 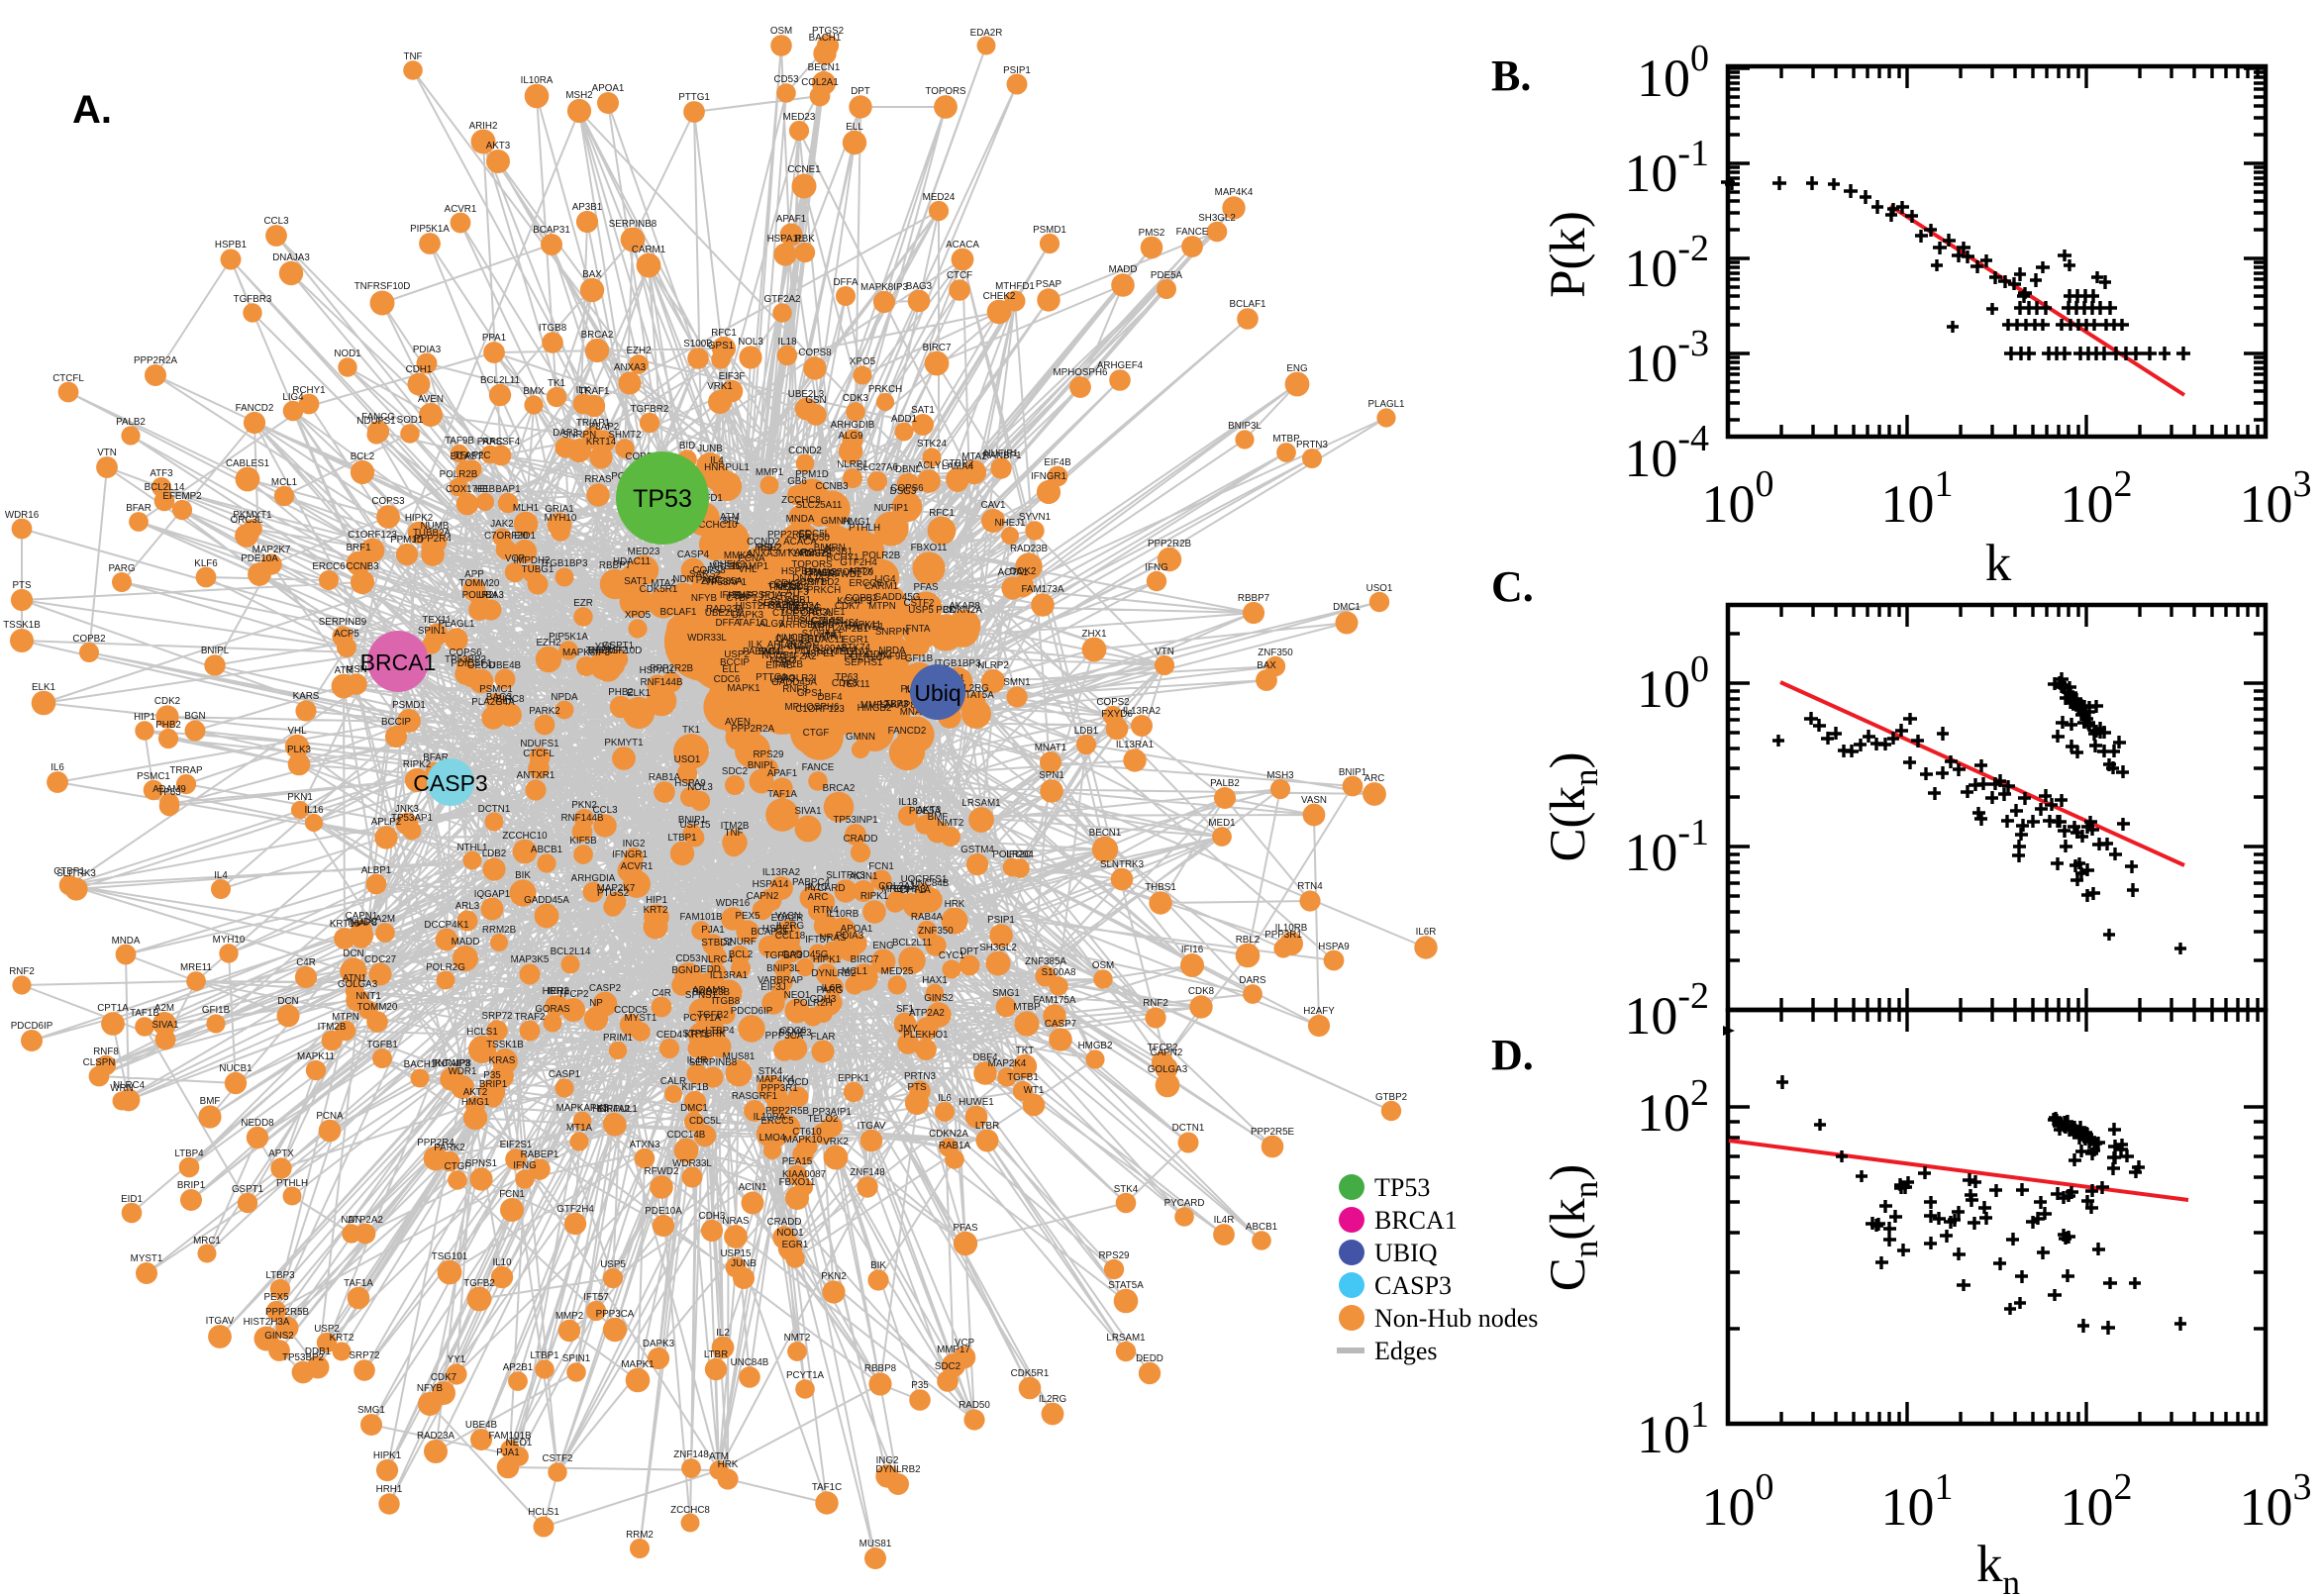 What do you see at coordinates (623, 743) in the screenshot?
I see `svg-text: PKMYT1` at bounding box center [623, 743].